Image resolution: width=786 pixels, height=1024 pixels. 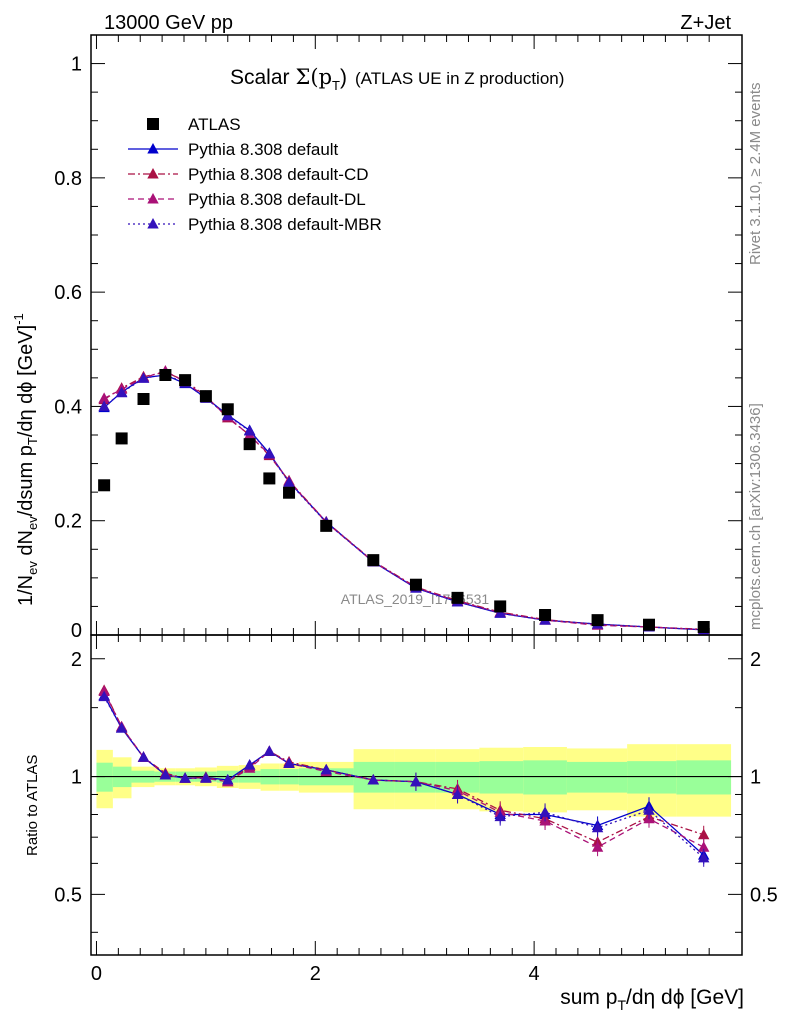 What do you see at coordinates (25, 459) in the screenshot?
I see `y-axis-label: 1/Nev dNev/dsum pT/dη dϕ [GeV]-1` at bounding box center [25, 459].